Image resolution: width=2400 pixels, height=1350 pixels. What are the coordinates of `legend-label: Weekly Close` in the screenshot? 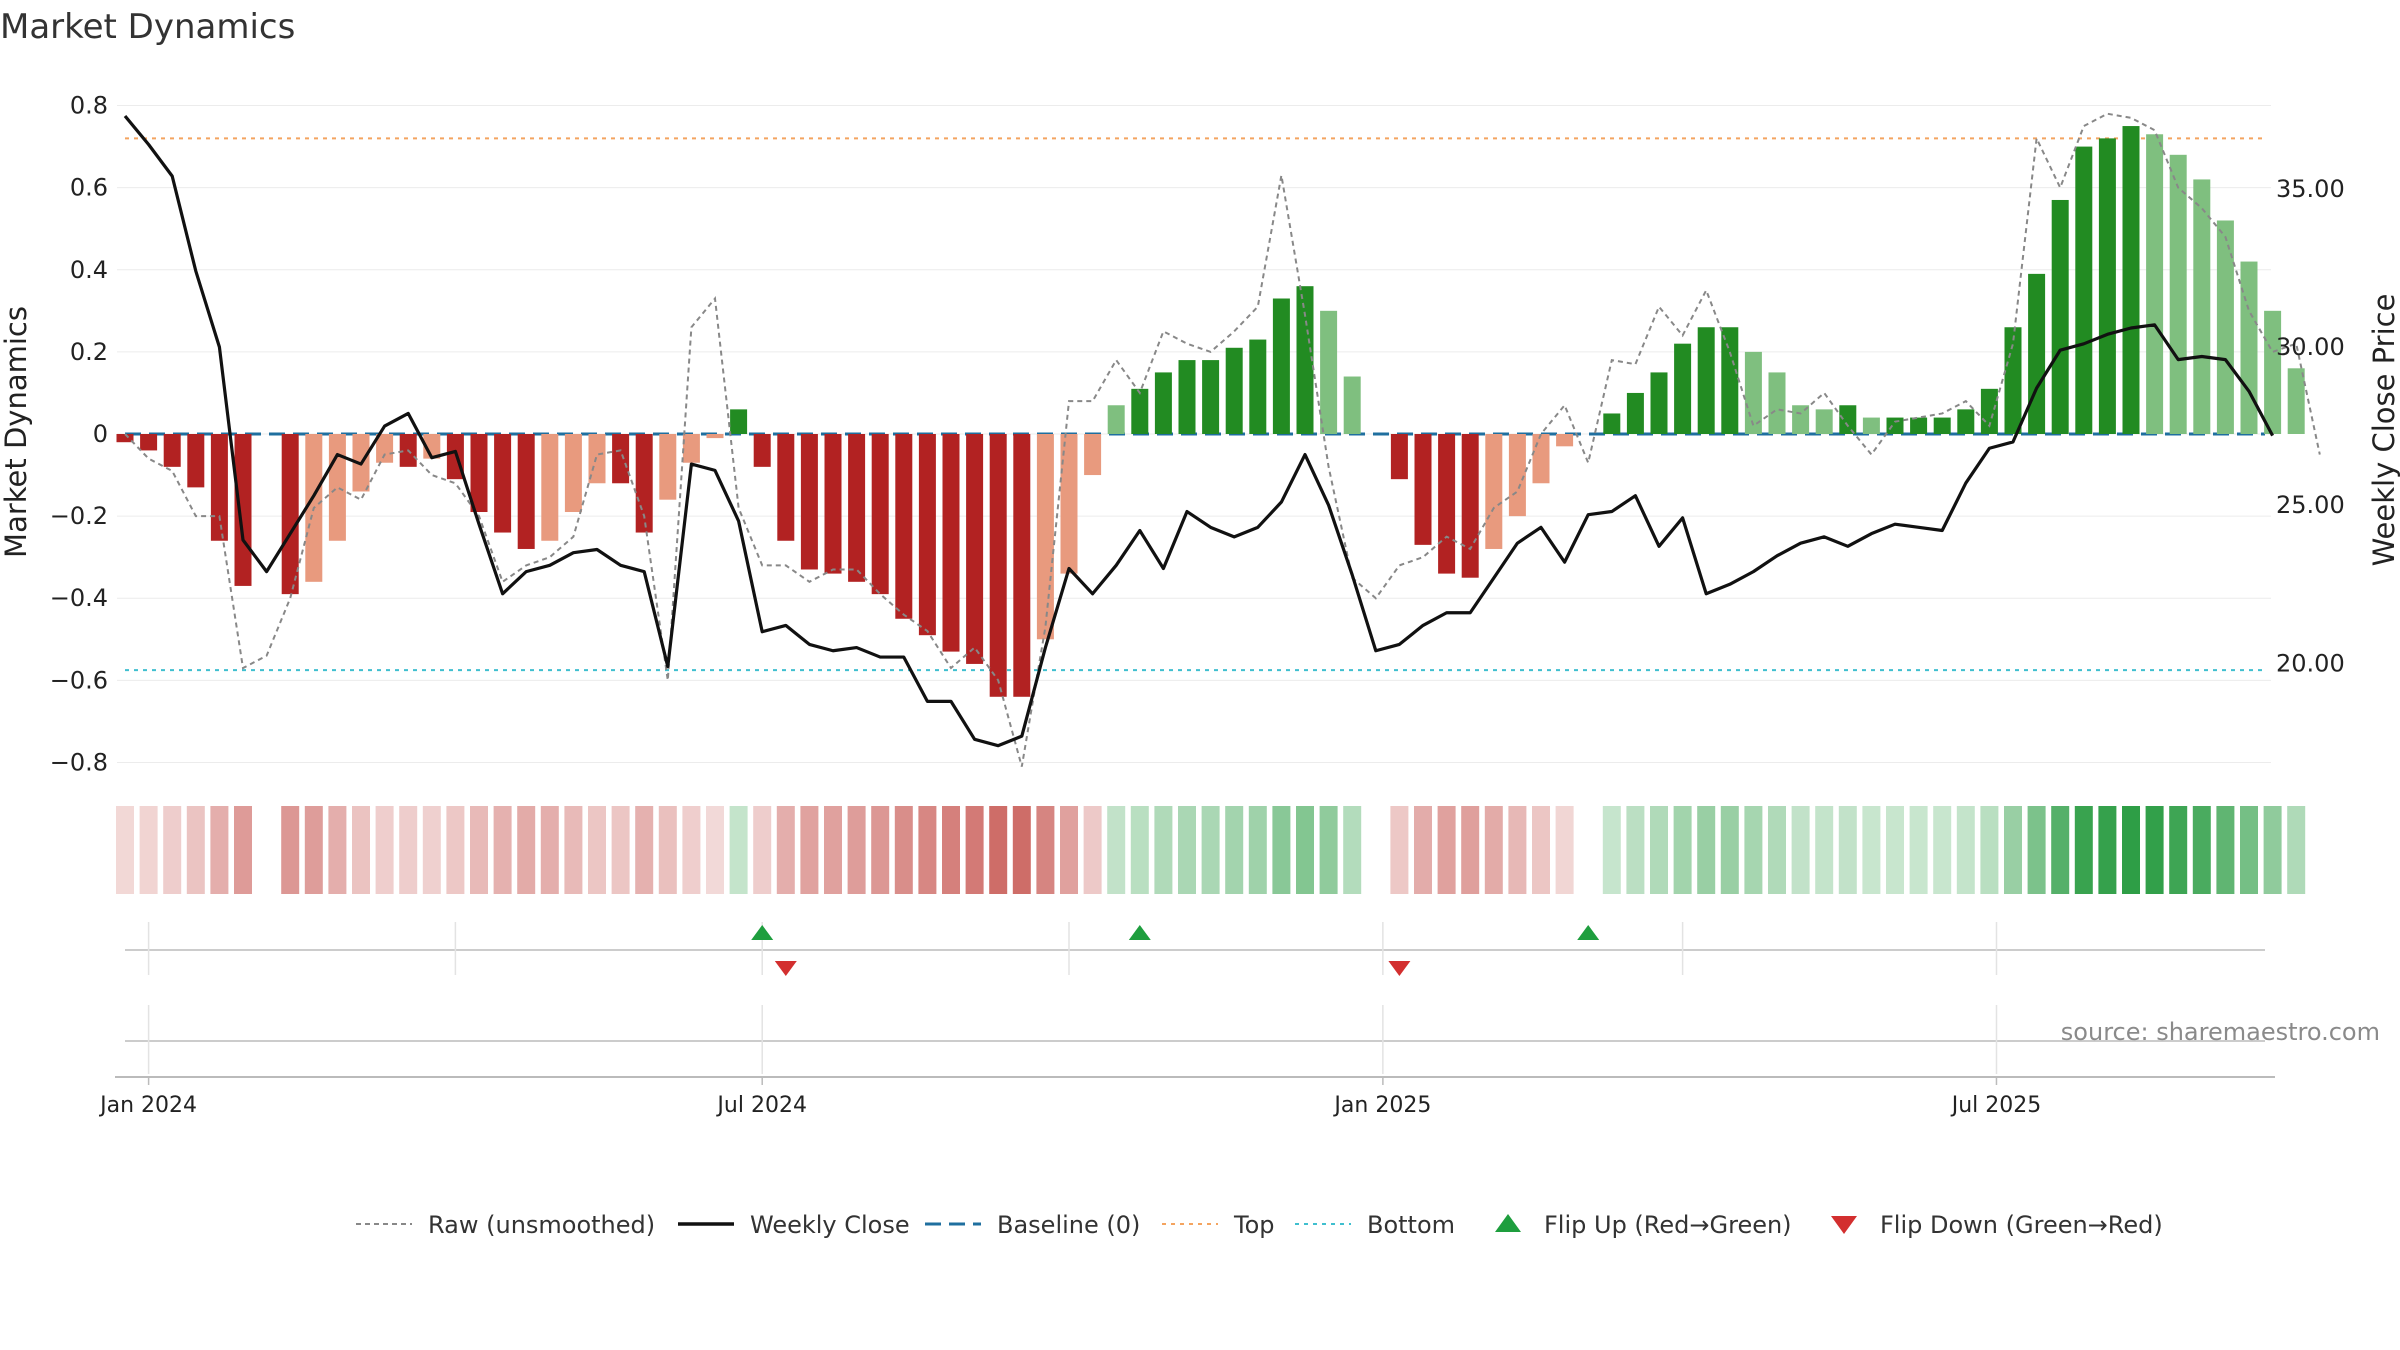 It's located at (830, 1225).